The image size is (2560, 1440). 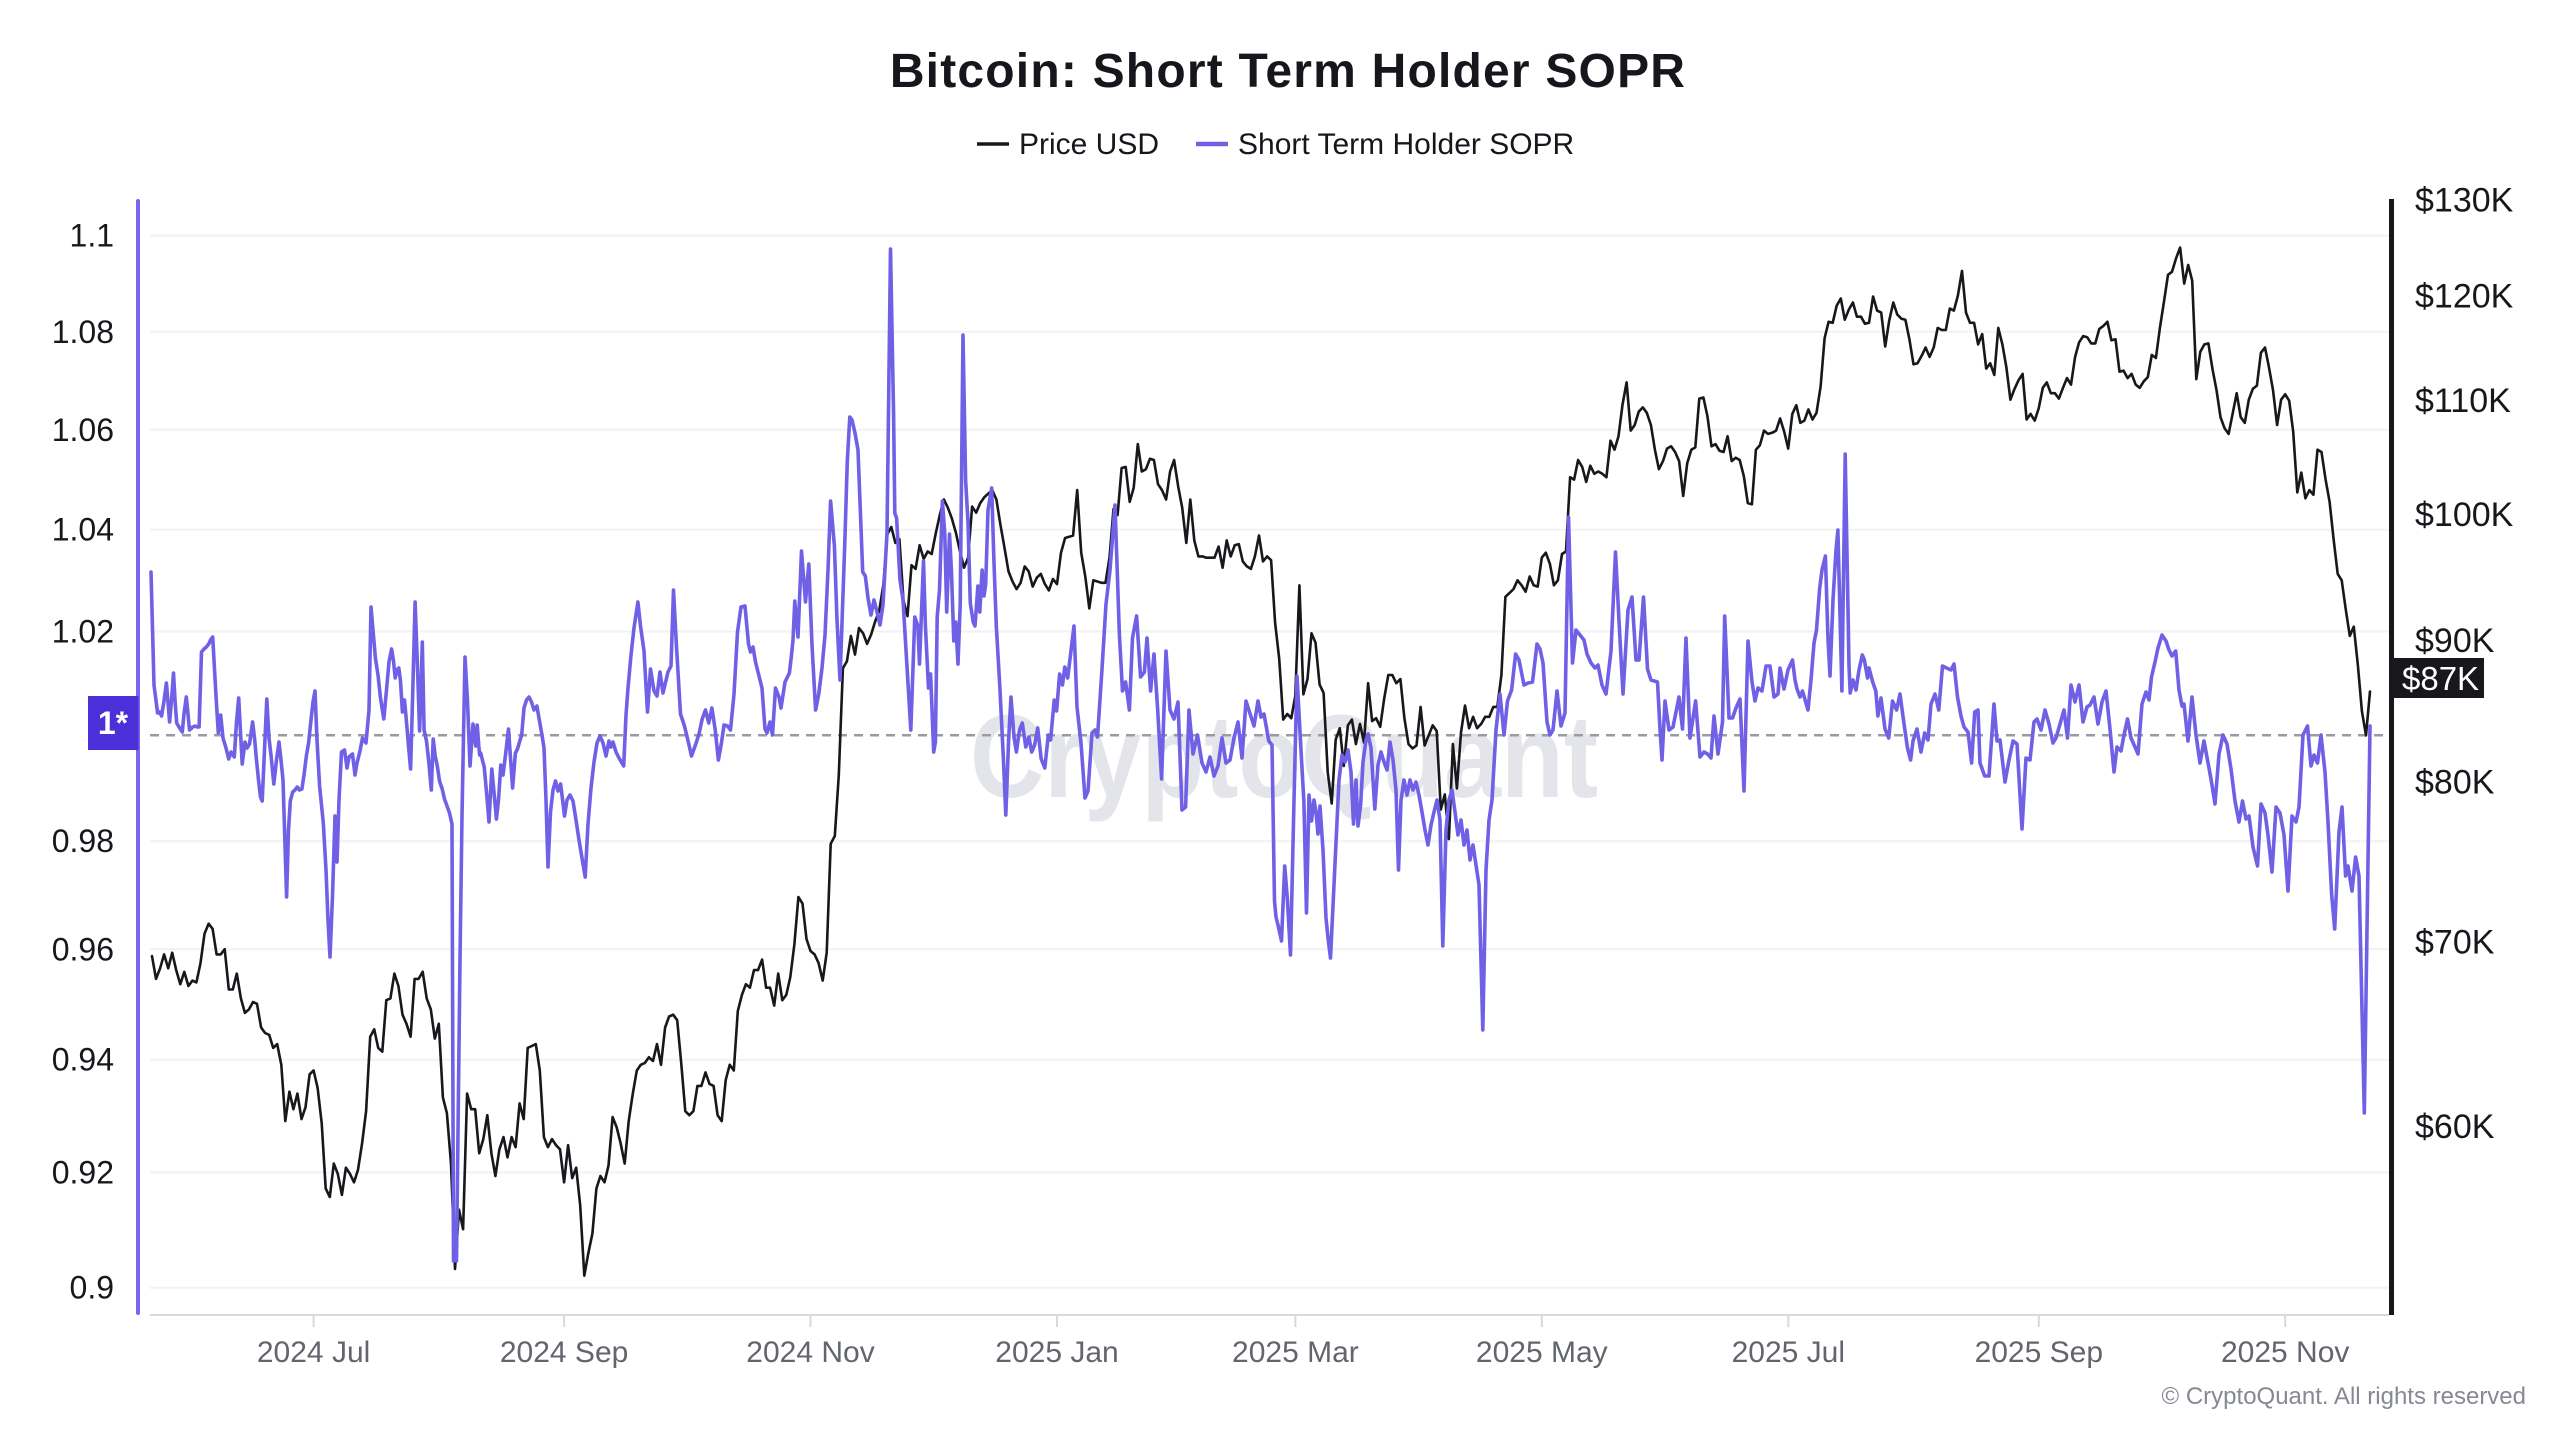 I want to click on svg-text: $110K, so click(x=2463, y=401).